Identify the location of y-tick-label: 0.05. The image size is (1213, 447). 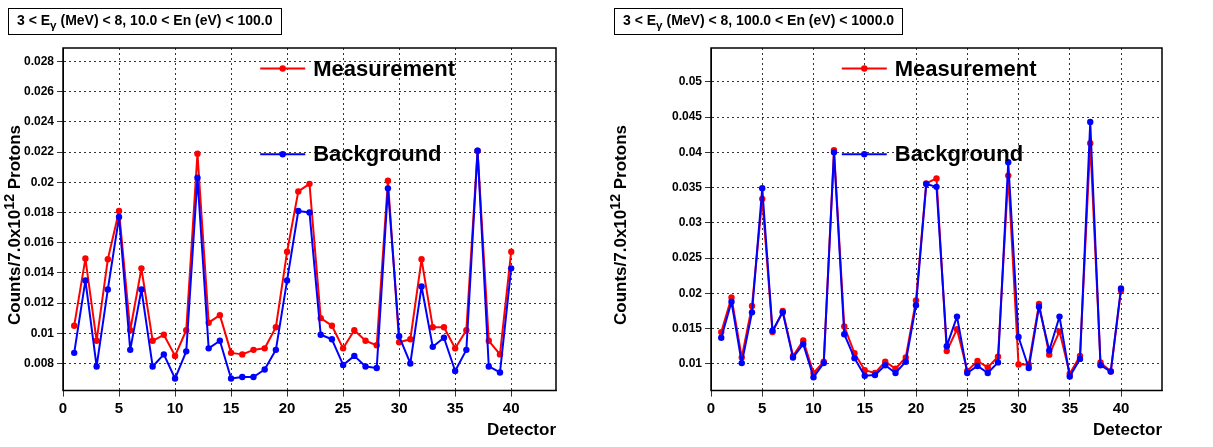
(690, 81).